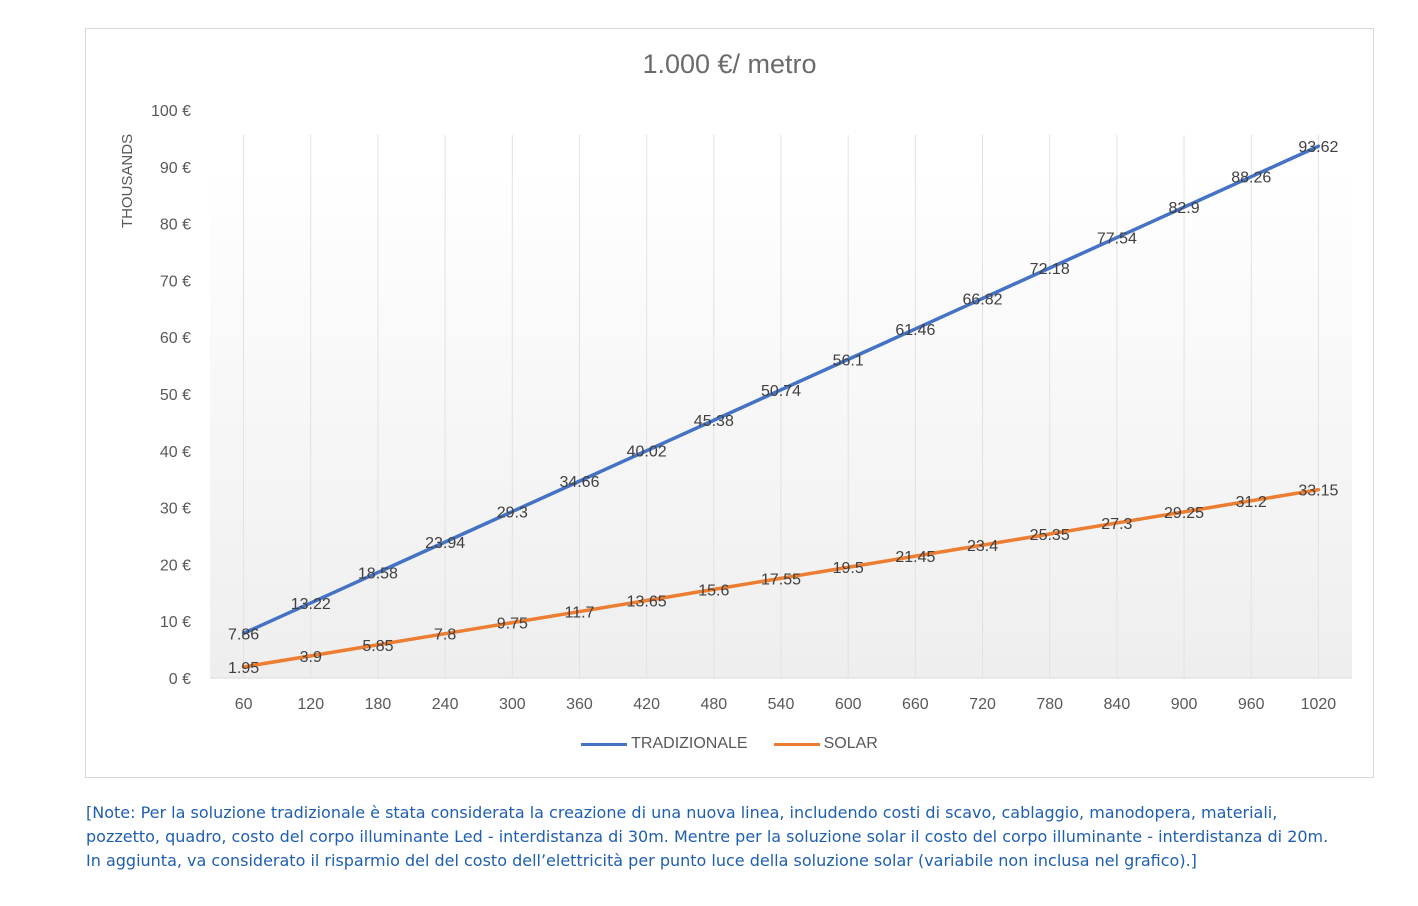  What do you see at coordinates (445, 543) in the screenshot?
I see `data-label: 23.94` at bounding box center [445, 543].